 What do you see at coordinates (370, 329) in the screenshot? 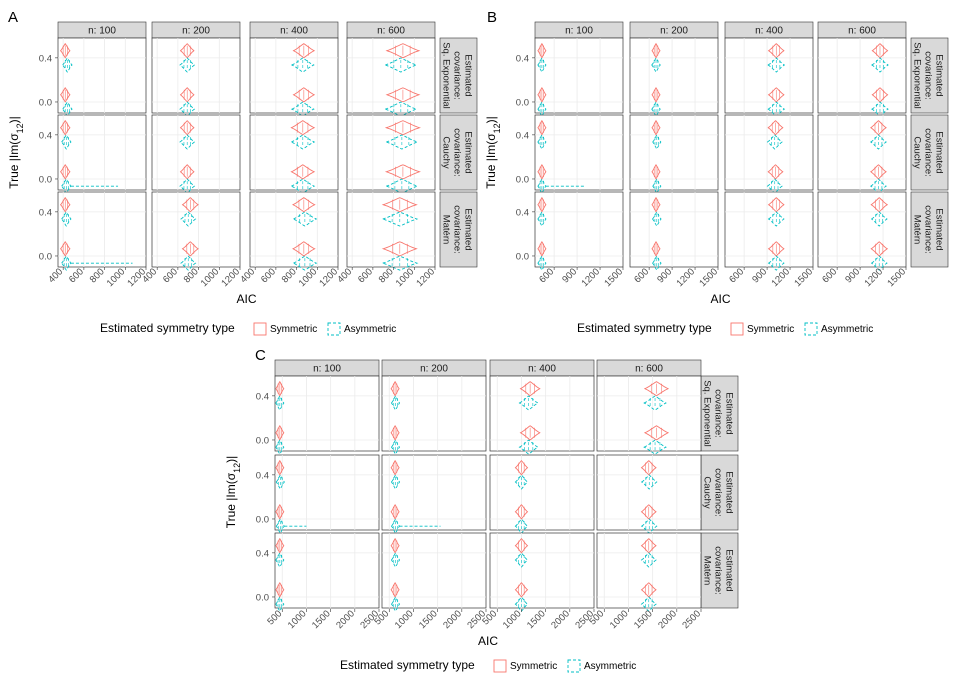
I see `legend-label-asymmetric: Asymmetric` at bounding box center [370, 329].